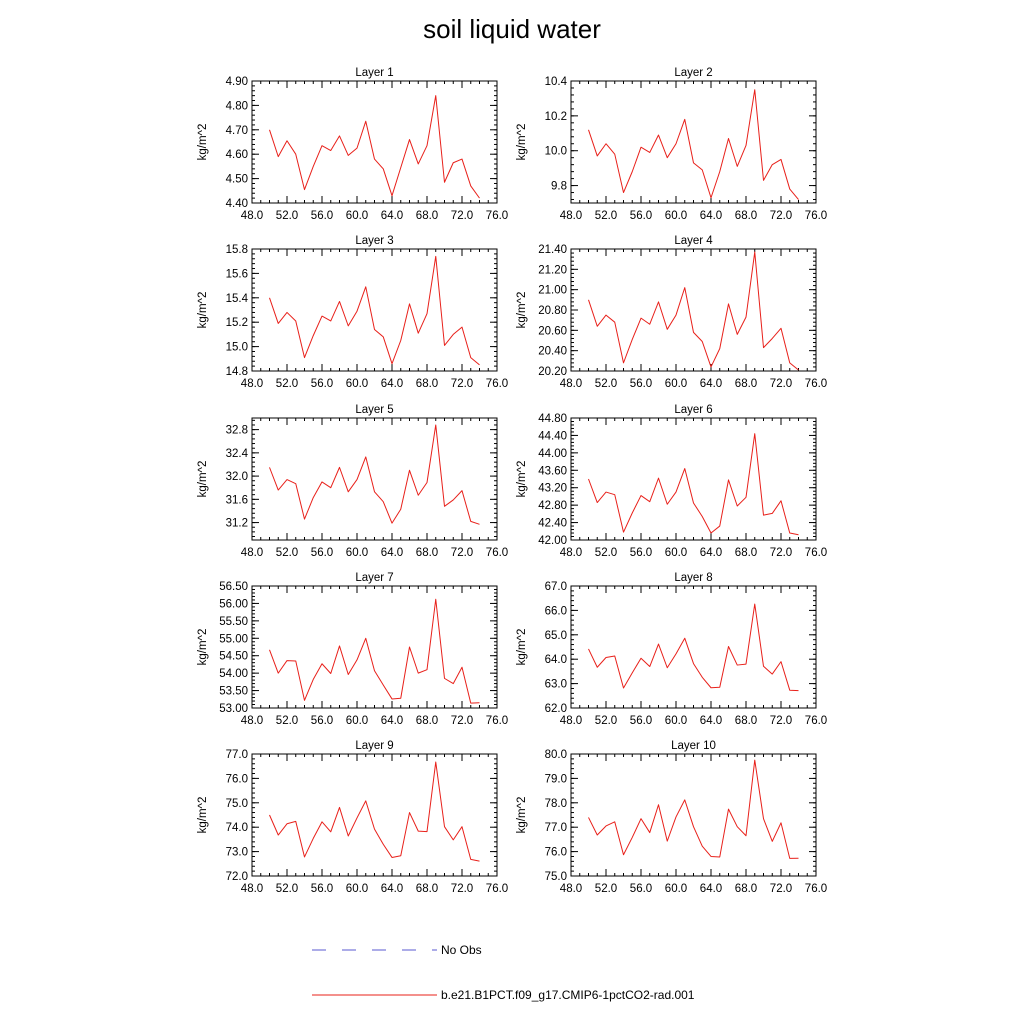 This screenshot has width=1024, height=1024. What do you see at coordinates (641, 384) in the screenshot?
I see `layer-4-x-tick-label: 56.0` at bounding box center [641, 384].